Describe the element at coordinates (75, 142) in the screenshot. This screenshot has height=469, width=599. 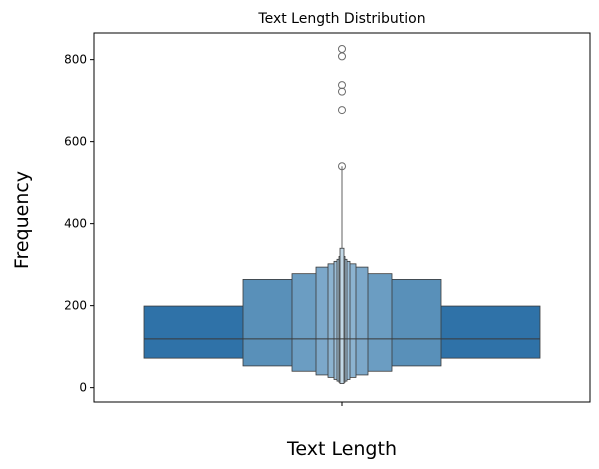
I see `y-tick-label: 600` at that location.